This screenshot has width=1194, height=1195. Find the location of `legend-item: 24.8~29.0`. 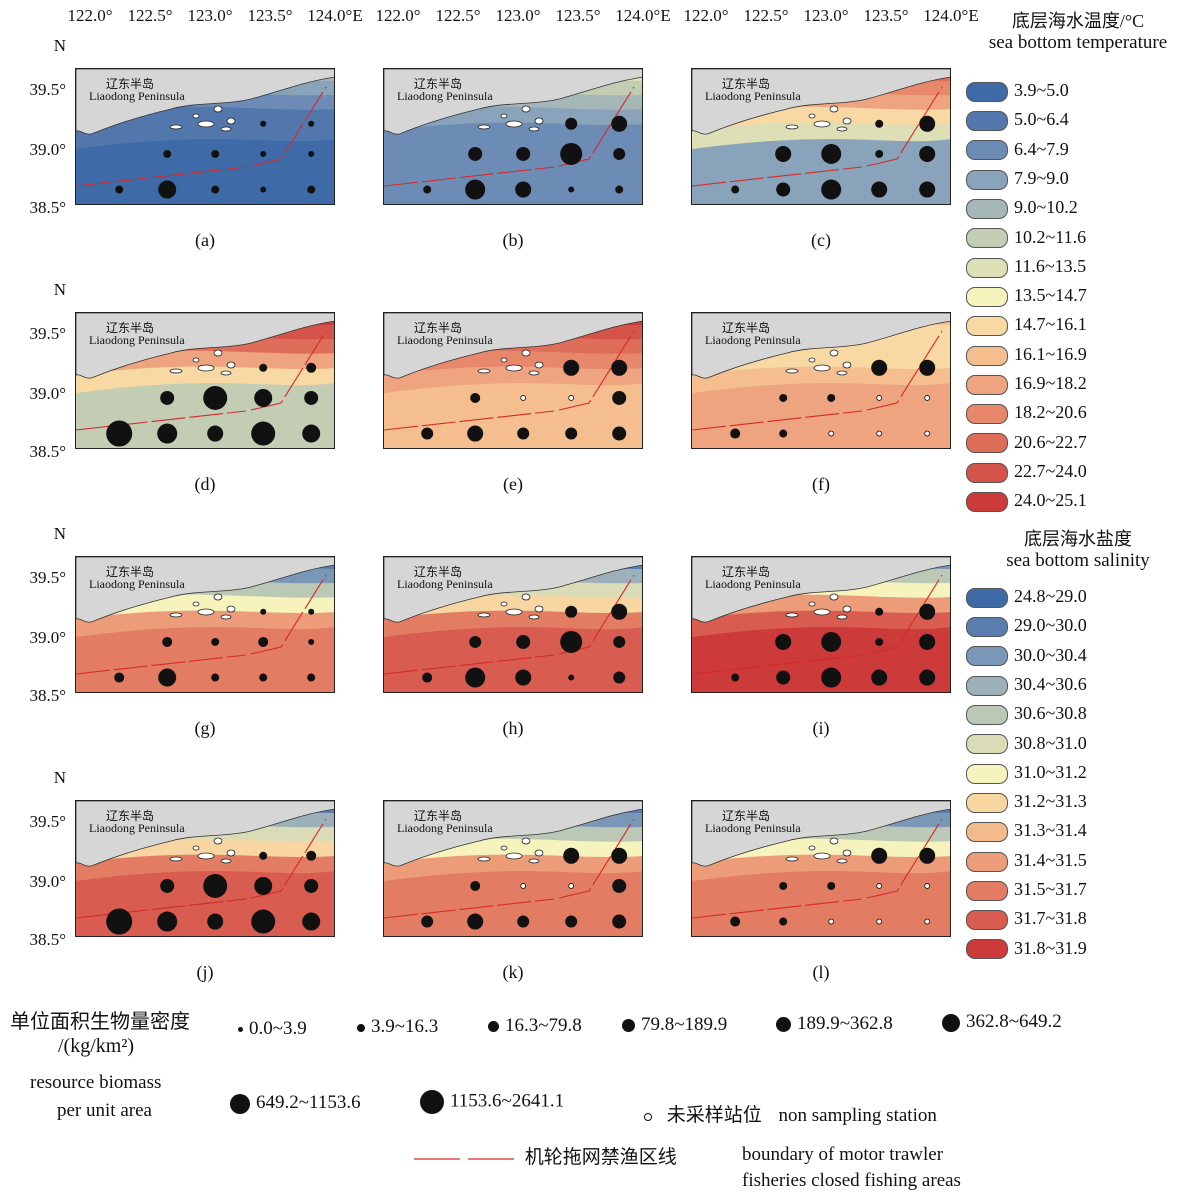

legend-item: 24.8~29.0 is located at coordinates (1026, 597).